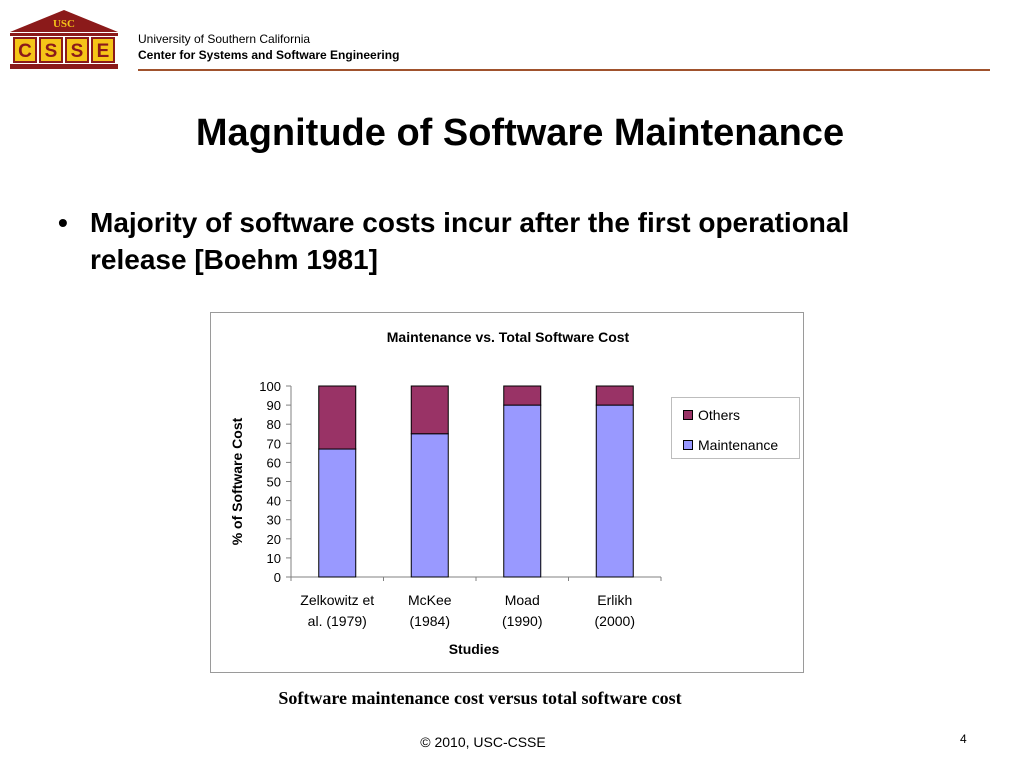  I want to click on y-axis-title: % of Software Cost, so click(237, 481).